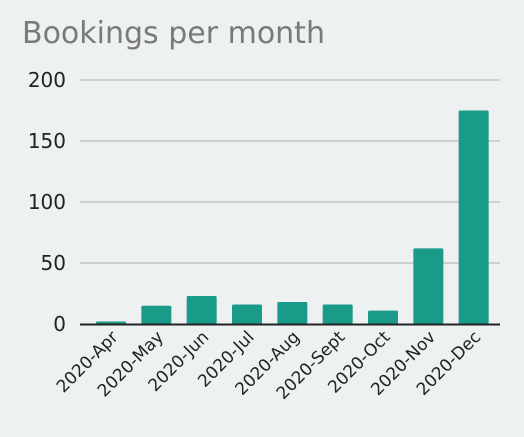 This screenshot has height=437, width=524. What do you see at coordinates (47, 141) in the screenshot?
I see `y-tick-label: 150` at bounding box center [47, 141].